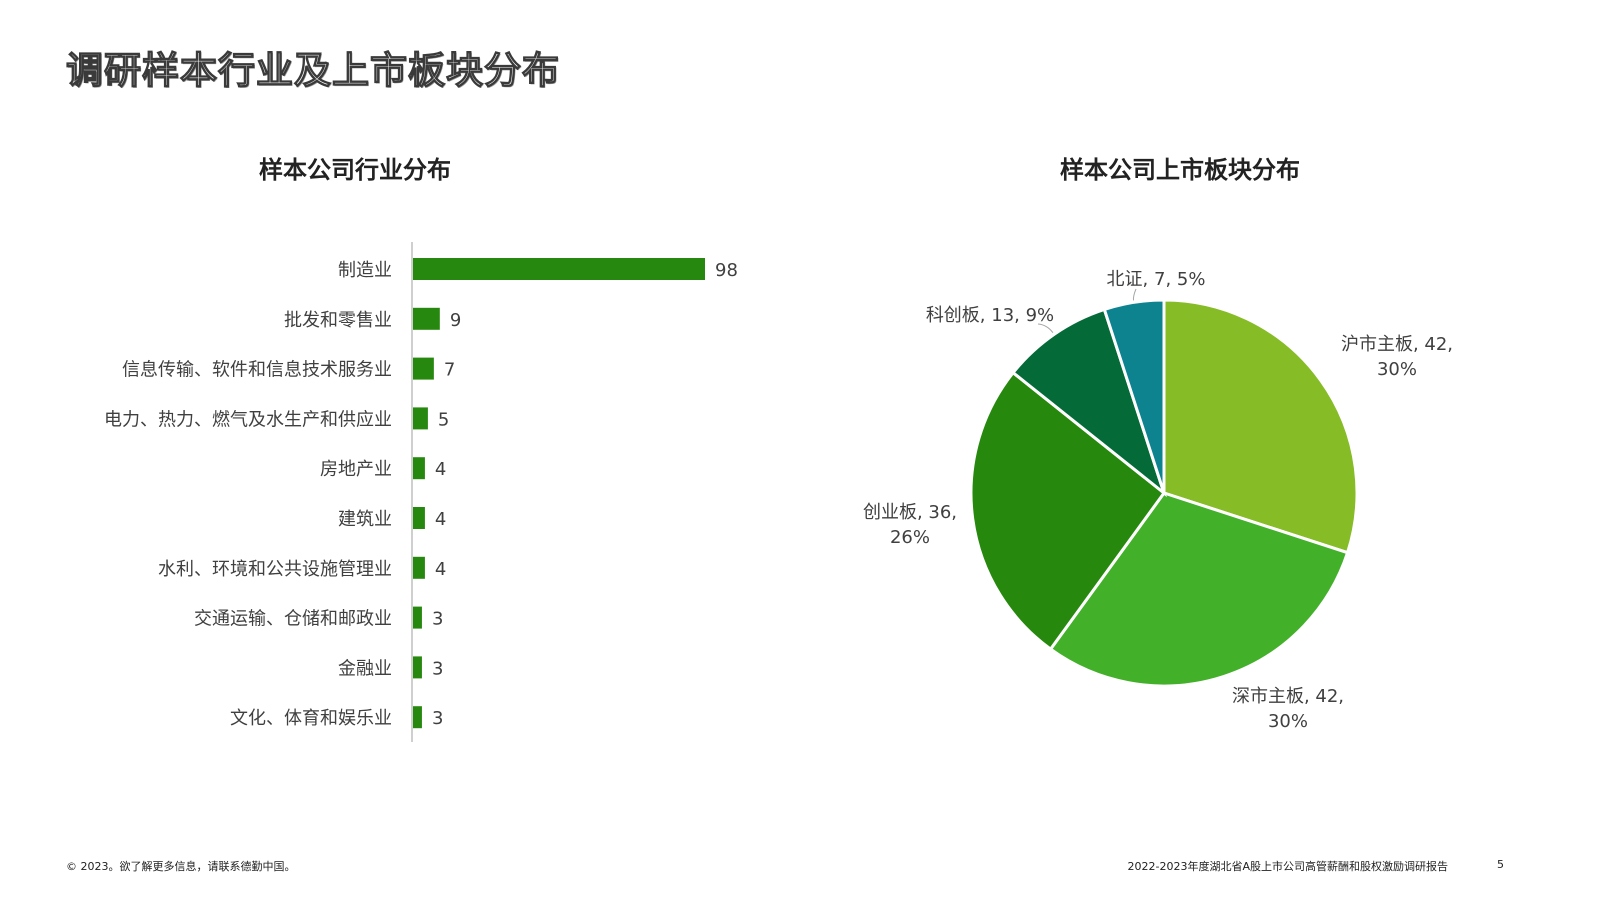  I want to click on bar-category-label: 房地产业, so click(356, 469).